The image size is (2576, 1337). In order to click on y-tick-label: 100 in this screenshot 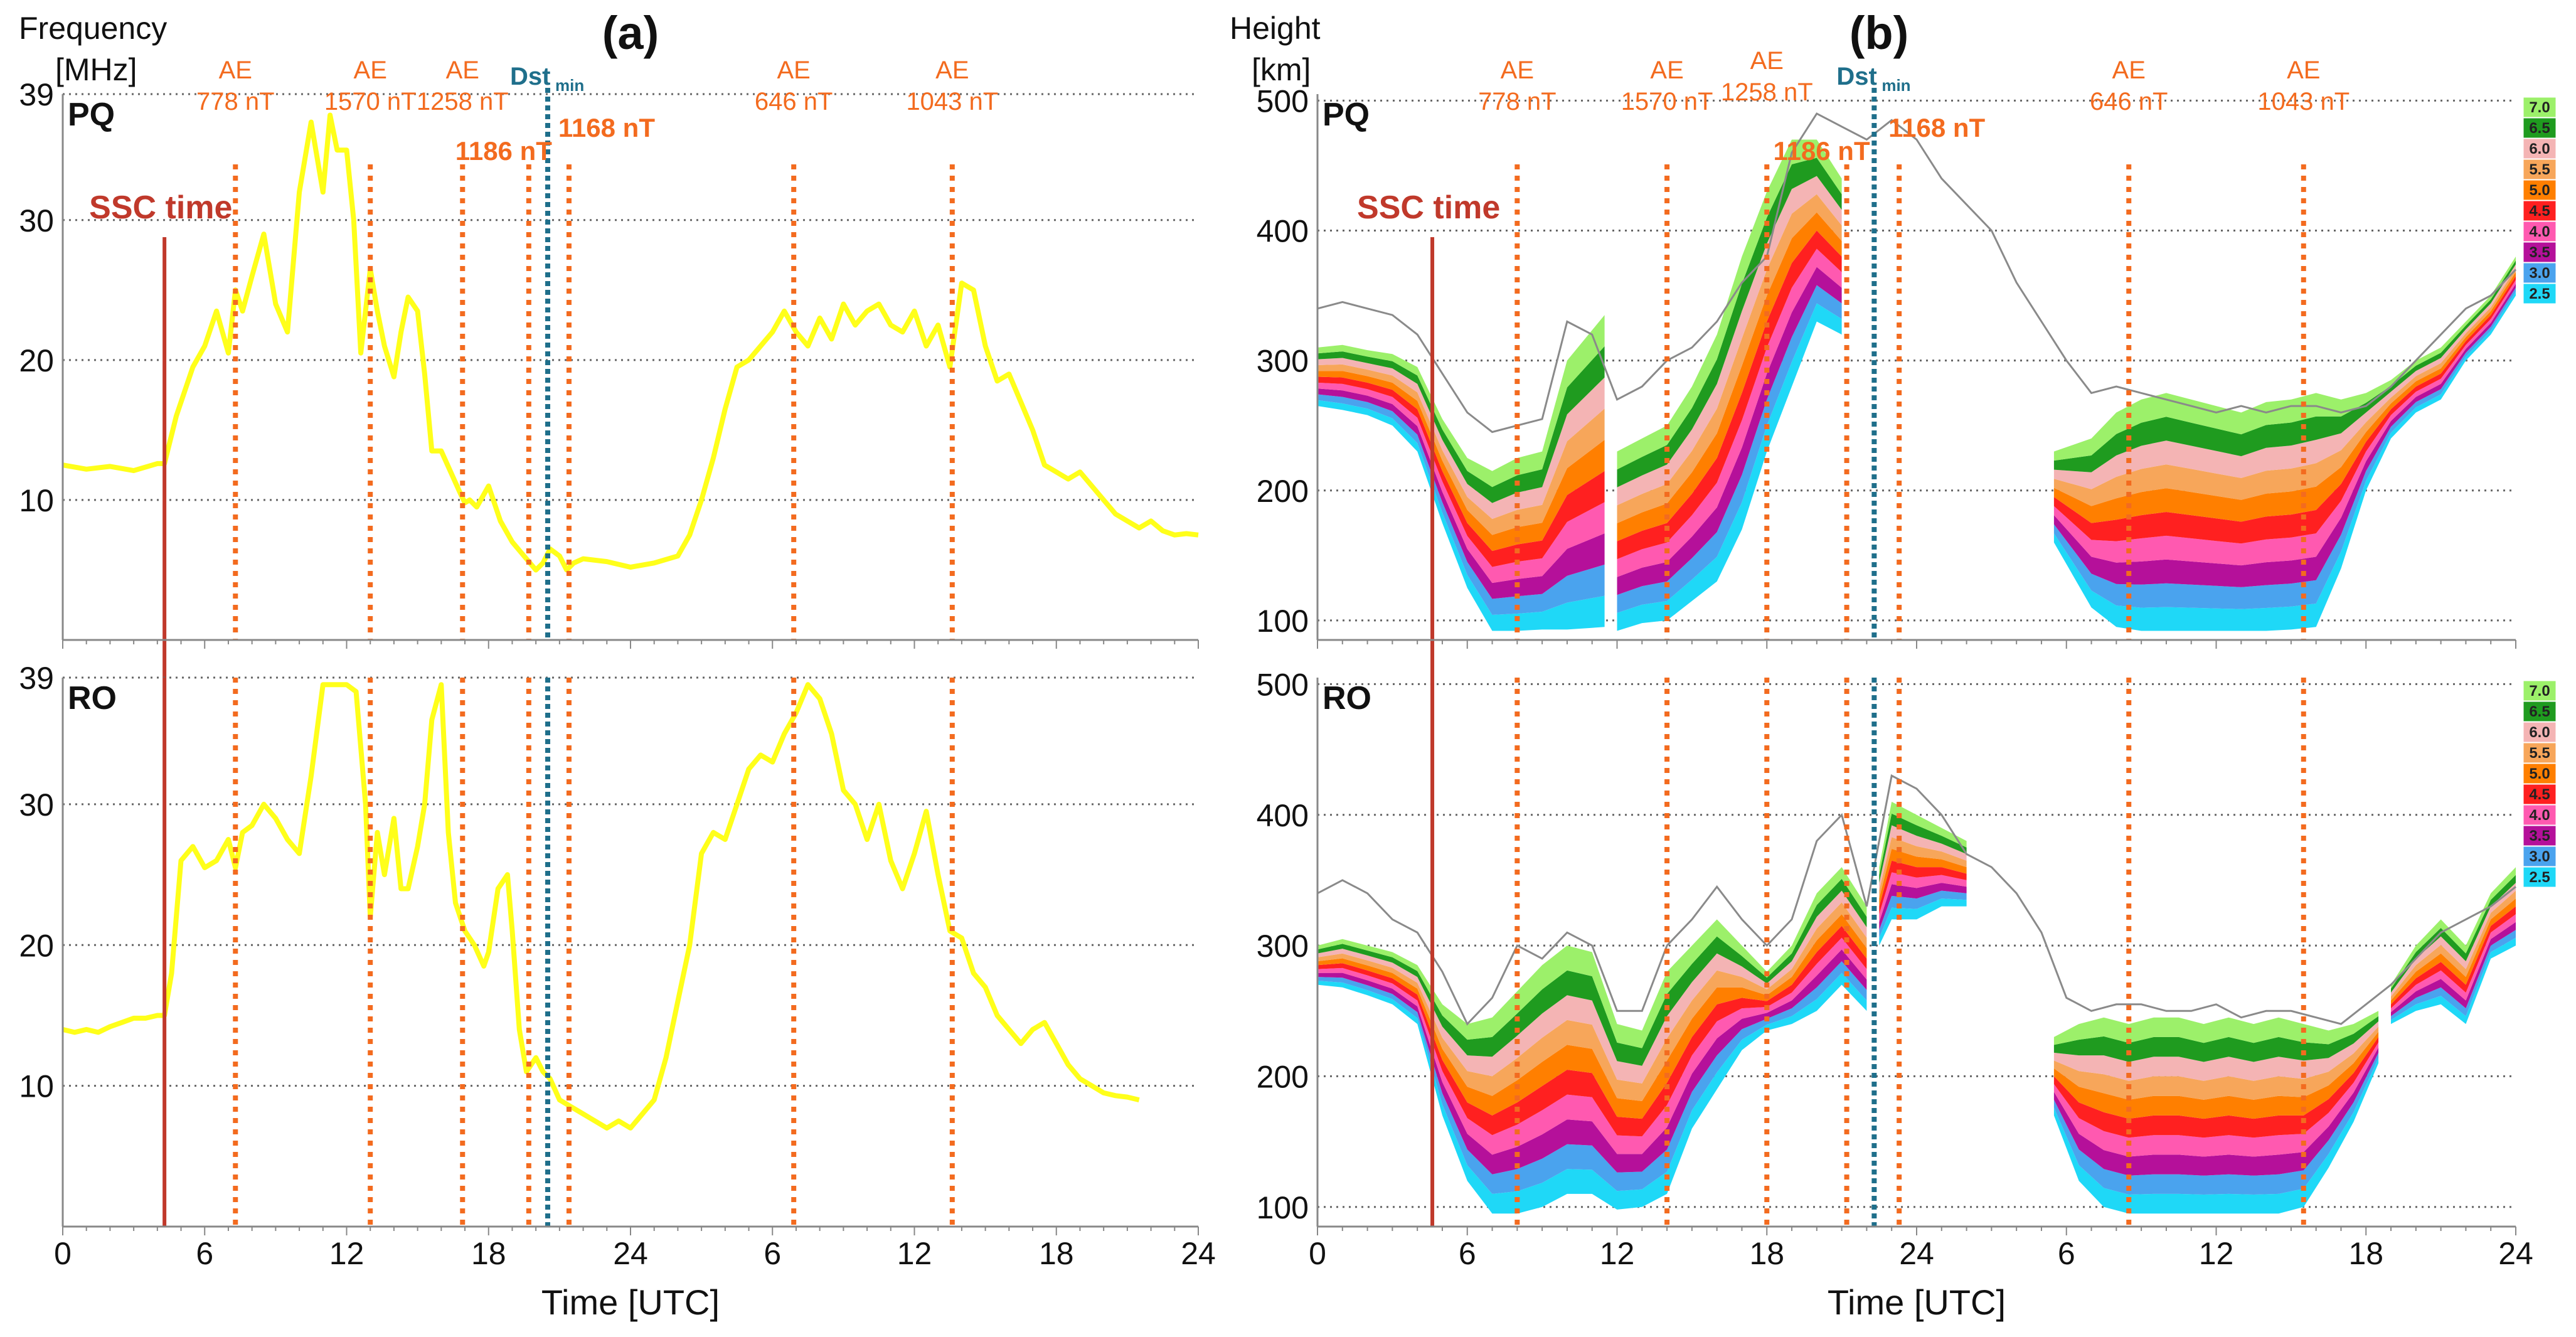, I will do `click(1283, 621)`.